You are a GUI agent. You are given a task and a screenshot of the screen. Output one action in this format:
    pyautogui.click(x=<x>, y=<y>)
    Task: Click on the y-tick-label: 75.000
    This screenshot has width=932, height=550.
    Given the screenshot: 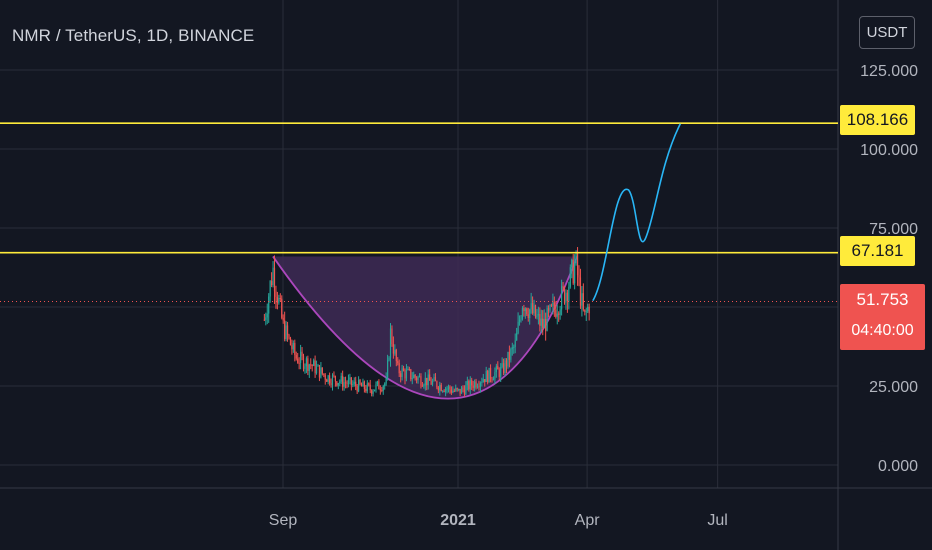 What is the action you would take?
    pyautogui.click(x=893, y=229)
    